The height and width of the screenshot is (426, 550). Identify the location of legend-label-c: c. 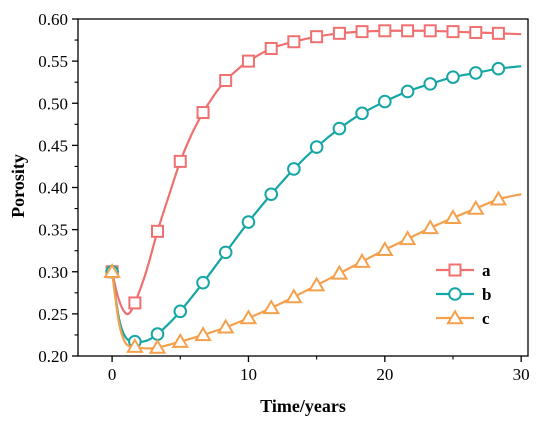
(486, 318).